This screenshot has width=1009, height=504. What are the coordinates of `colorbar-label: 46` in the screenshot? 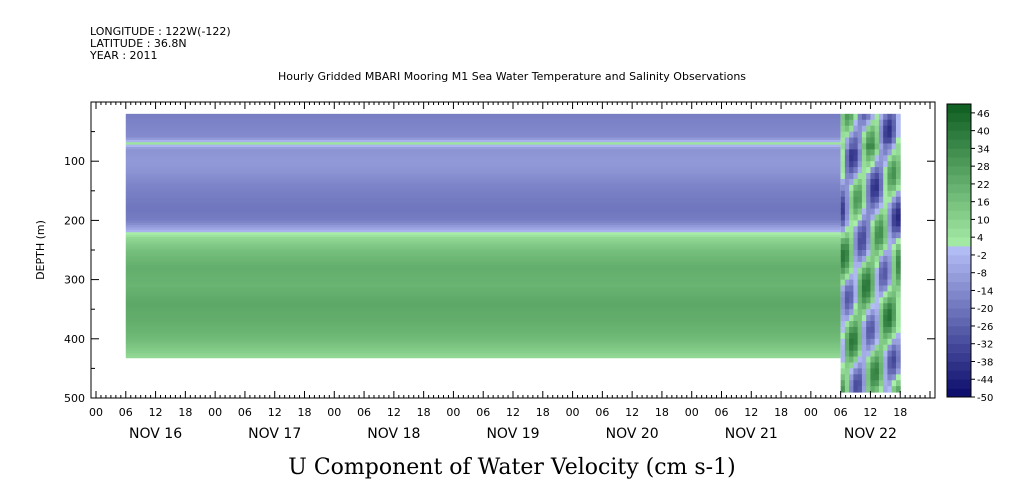 It's located at (983, 114).